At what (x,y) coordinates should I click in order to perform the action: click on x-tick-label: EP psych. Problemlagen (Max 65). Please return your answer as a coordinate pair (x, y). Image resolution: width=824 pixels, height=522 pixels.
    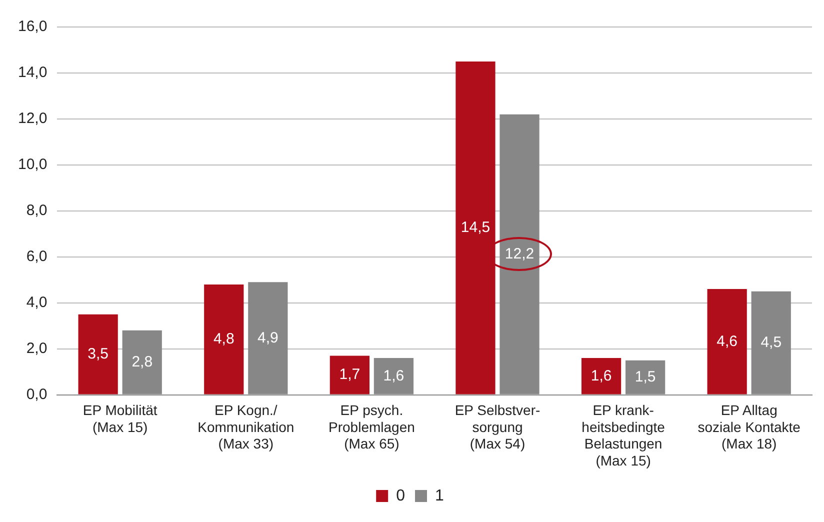
    Looking at the image, I should click on (371, 427).